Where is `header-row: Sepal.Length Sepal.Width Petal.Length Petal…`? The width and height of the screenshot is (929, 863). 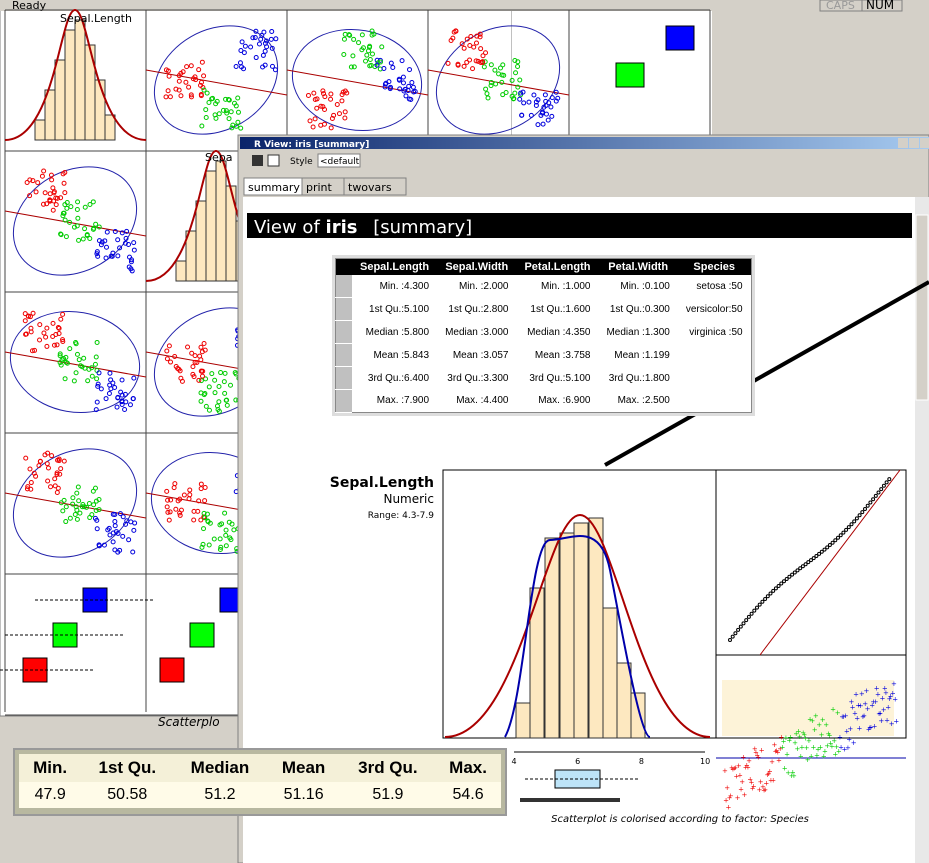 header-row: Sepal.Length Sepal.Width Petal.Length Petal… is located at coordinates (543, 266).